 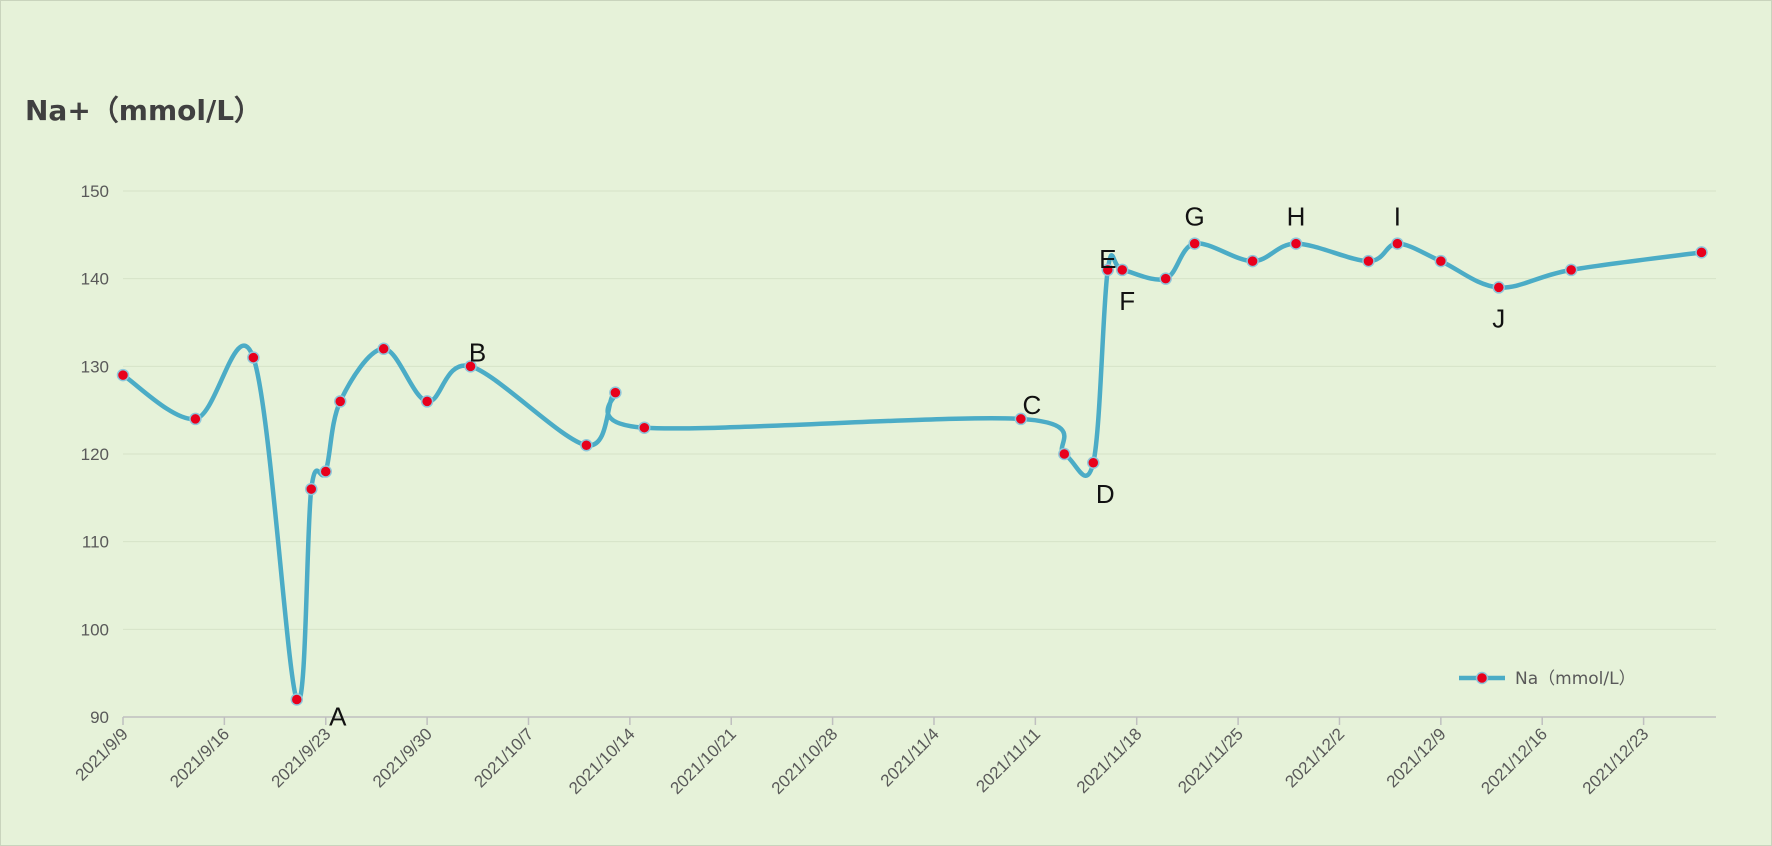 What do you see at coordinates (910, 757) in the screenshot?
I see `x-tick-label: 2021/11/4` at bounding box center [910, 757].